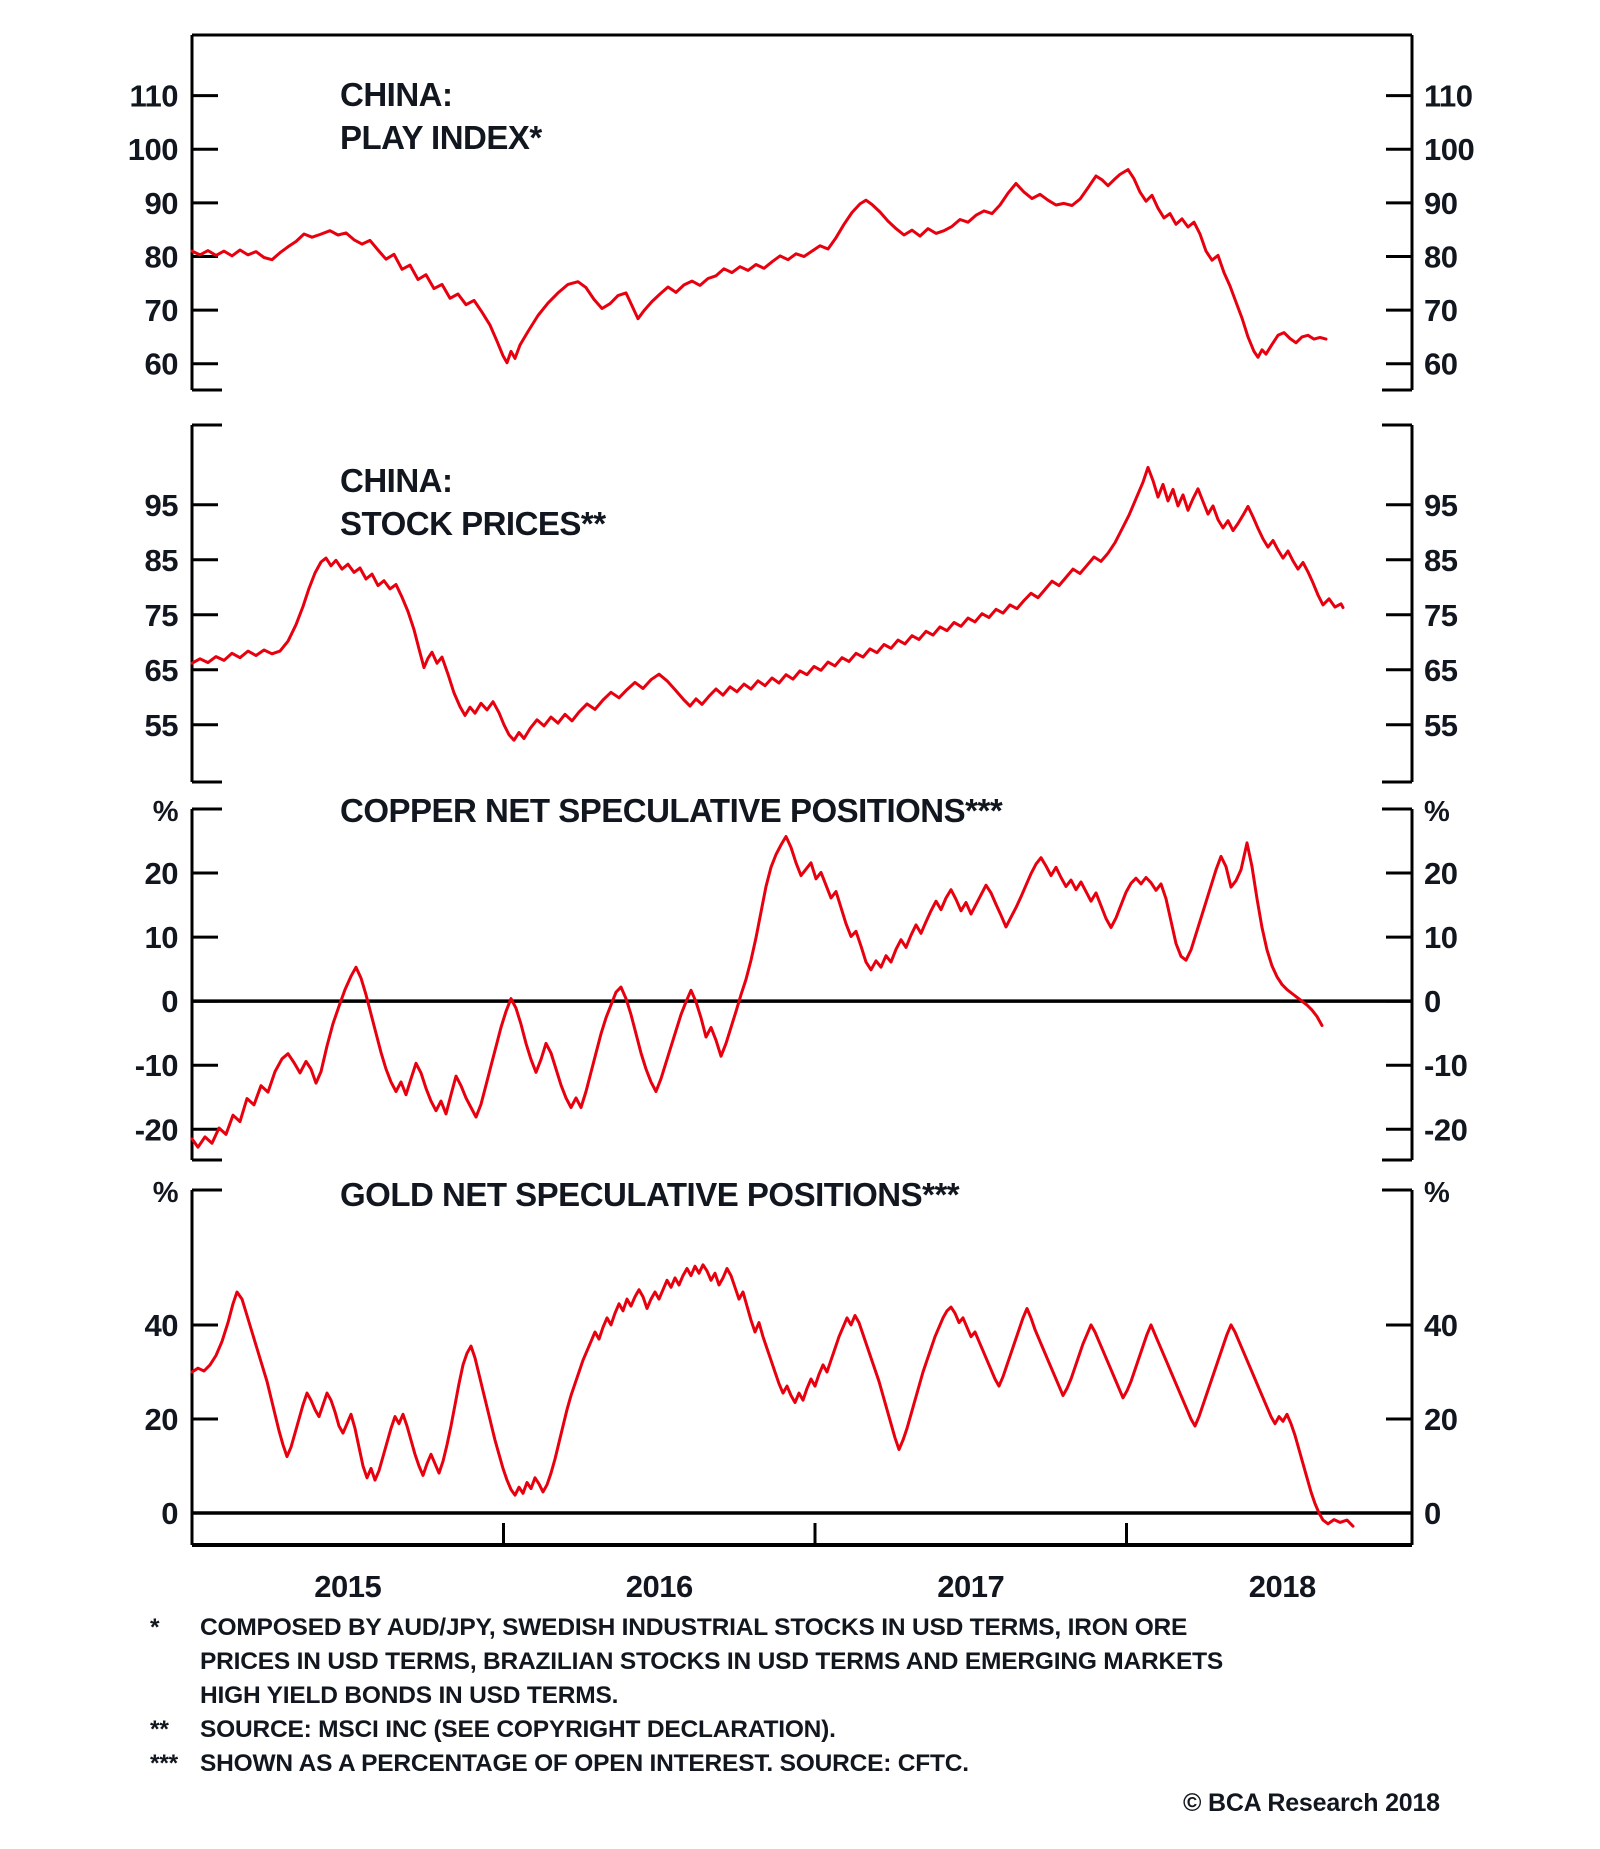 The height and width of the screenshot is (1849, 1600). I want to click on footnote-marker: **, so click(159, 1729).